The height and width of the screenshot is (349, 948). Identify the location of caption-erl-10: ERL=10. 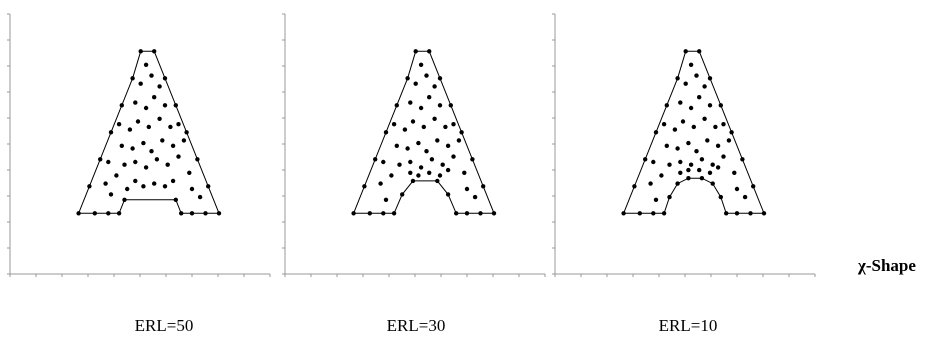
(688, 325).